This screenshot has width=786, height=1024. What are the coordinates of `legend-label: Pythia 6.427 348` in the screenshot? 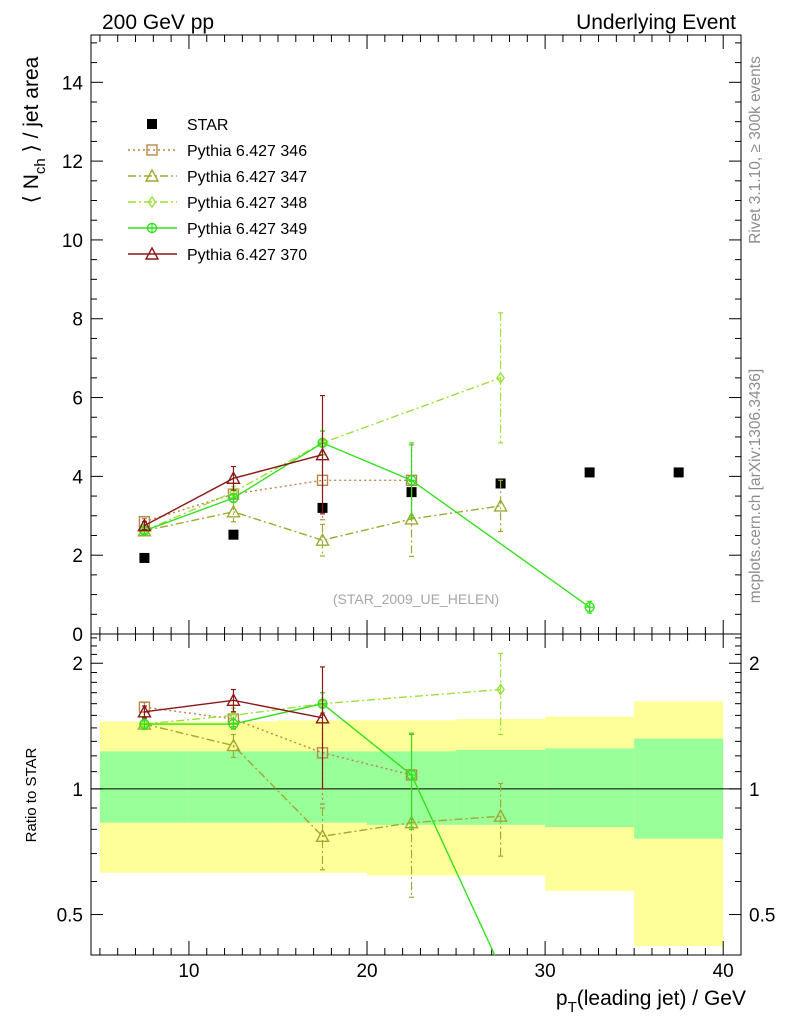 It's located at (247, 203).